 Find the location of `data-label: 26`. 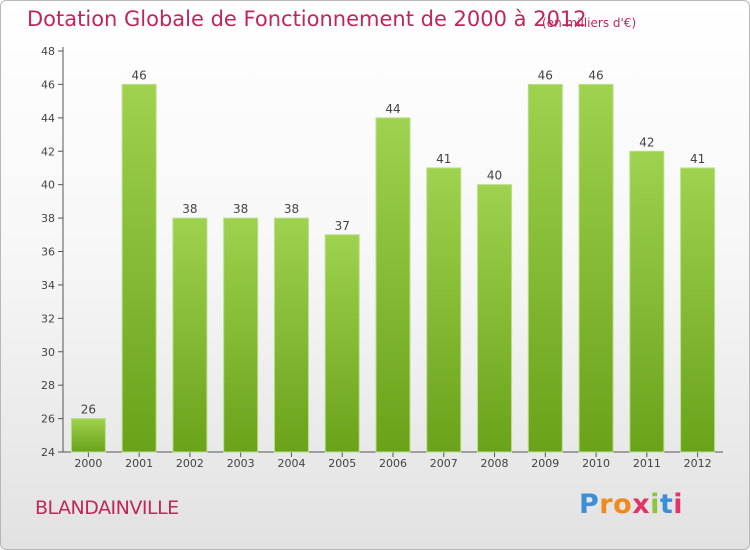

data-label: 26 is located at coordinates (88, 410).